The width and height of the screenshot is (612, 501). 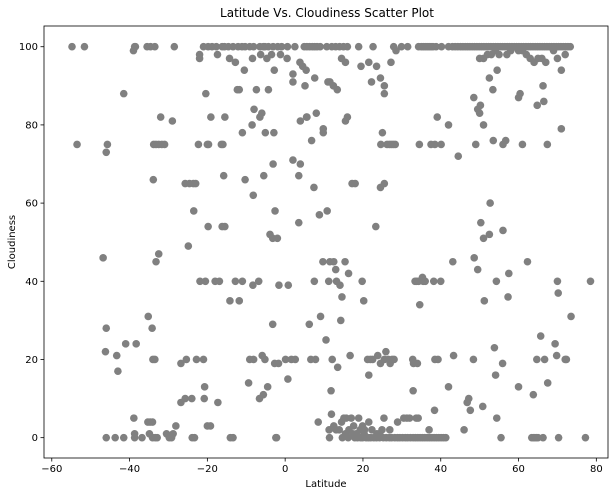 I want to click on x-tick-label: 0, so click(x=285, y=469).